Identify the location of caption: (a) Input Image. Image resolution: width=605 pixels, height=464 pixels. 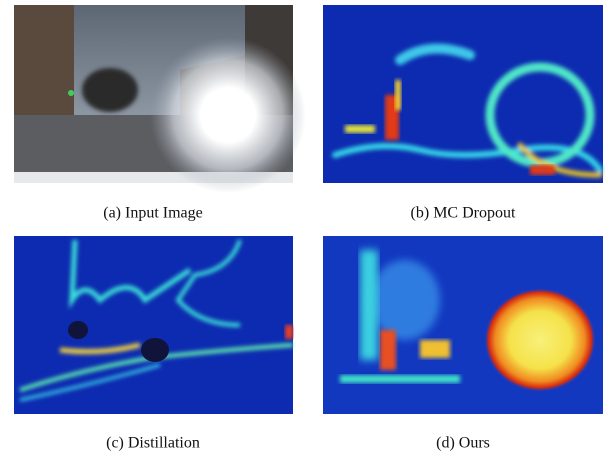
(153, 213).